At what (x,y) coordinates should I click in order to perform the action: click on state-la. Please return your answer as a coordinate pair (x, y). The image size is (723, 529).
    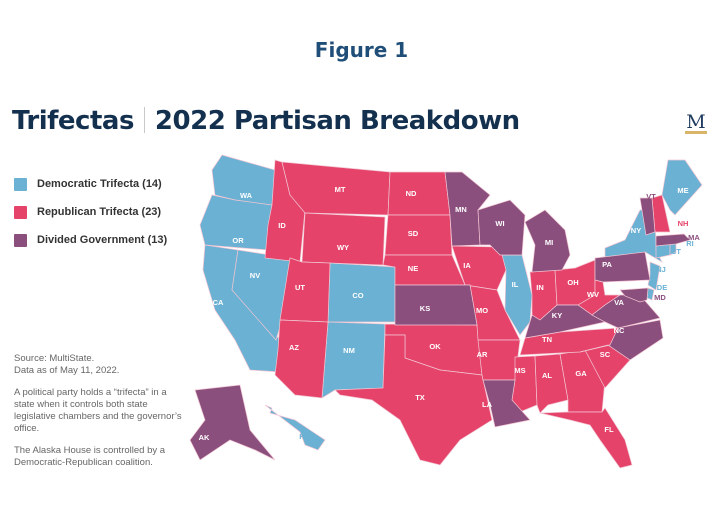
    Looking at the image, I should click on (506, 403).